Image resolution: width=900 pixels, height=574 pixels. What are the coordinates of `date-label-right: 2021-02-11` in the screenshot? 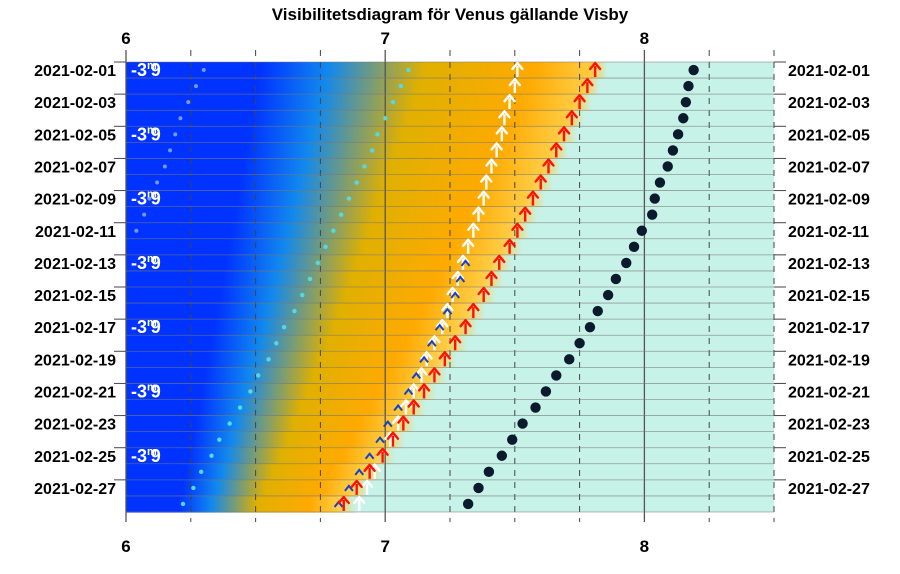 It's located at (828, 232).